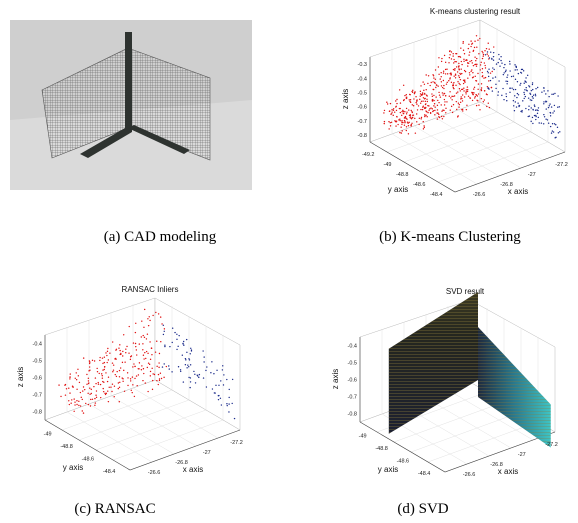 This screenshot has width=578, height=523. I want to click on grid, so click(117, 410).